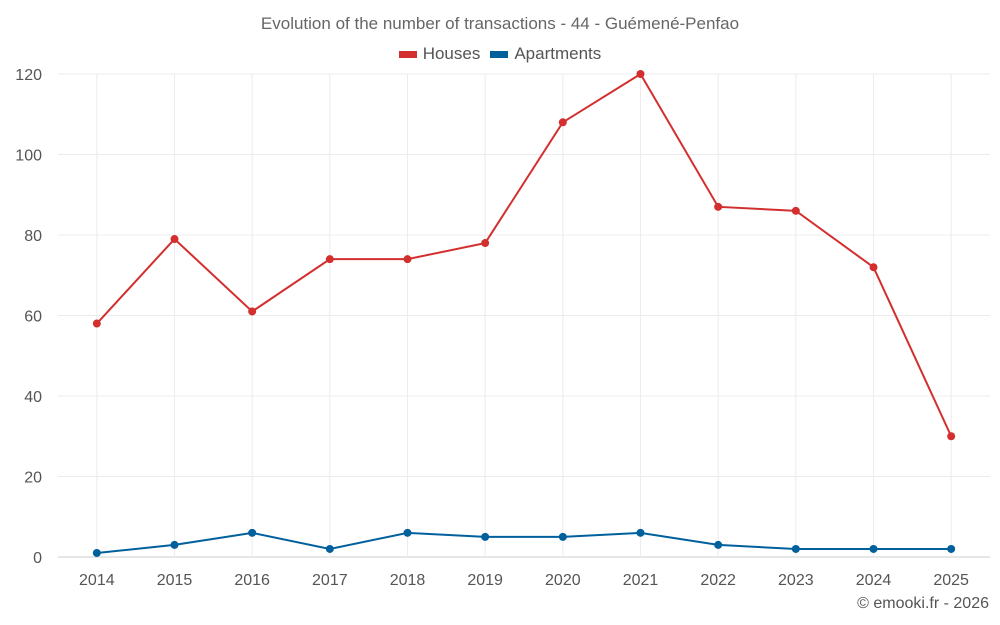 This screenshot has width=1000, height=625. I want to click on y-tick-label: 60, so click(33, 317).